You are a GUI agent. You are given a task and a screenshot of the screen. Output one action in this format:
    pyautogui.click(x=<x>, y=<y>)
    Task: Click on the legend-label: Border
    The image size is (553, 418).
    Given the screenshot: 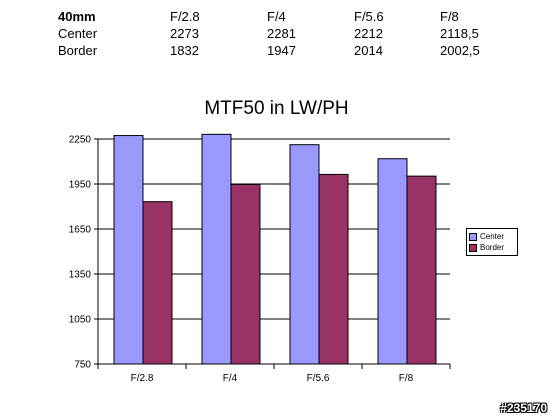 What is the action you would take?
    pyautogui.click(x=492, y=247)
    